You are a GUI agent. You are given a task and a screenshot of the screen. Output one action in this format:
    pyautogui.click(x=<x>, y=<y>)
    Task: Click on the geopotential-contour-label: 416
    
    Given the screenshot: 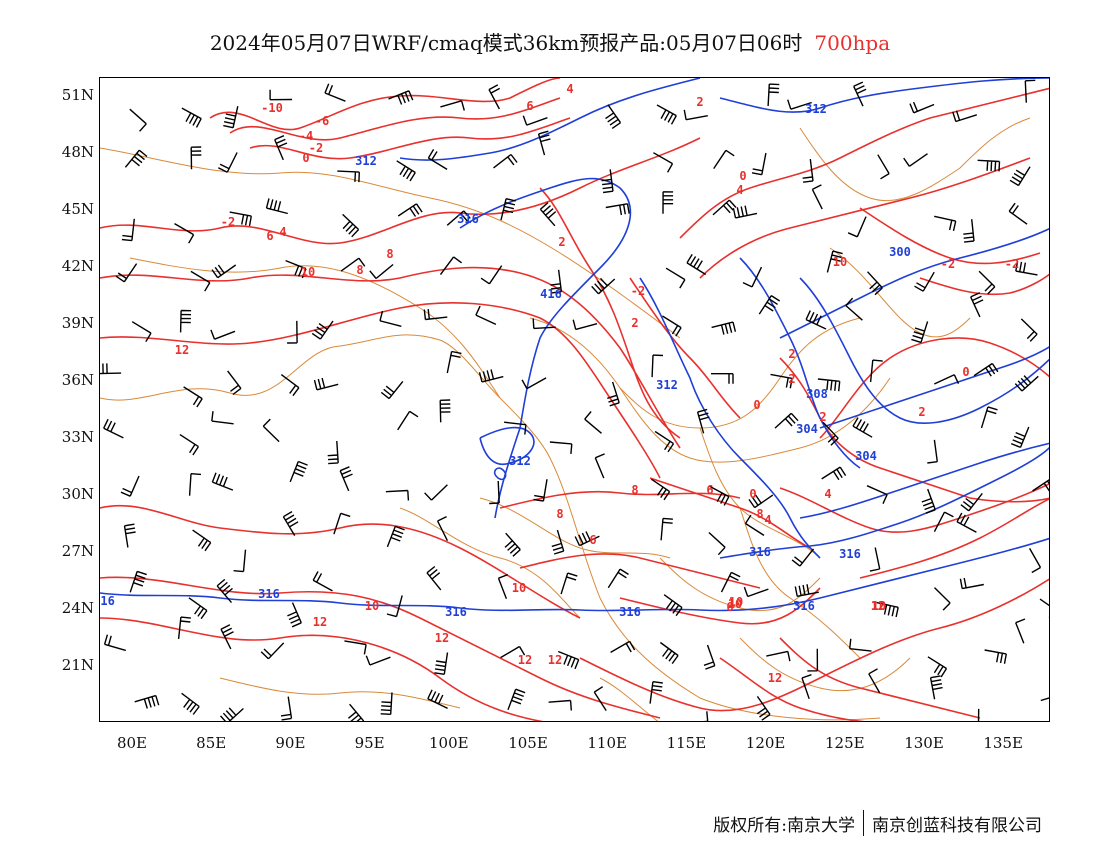 What is the action you would take?
    pyautogui.click(x=551, y=294)
    